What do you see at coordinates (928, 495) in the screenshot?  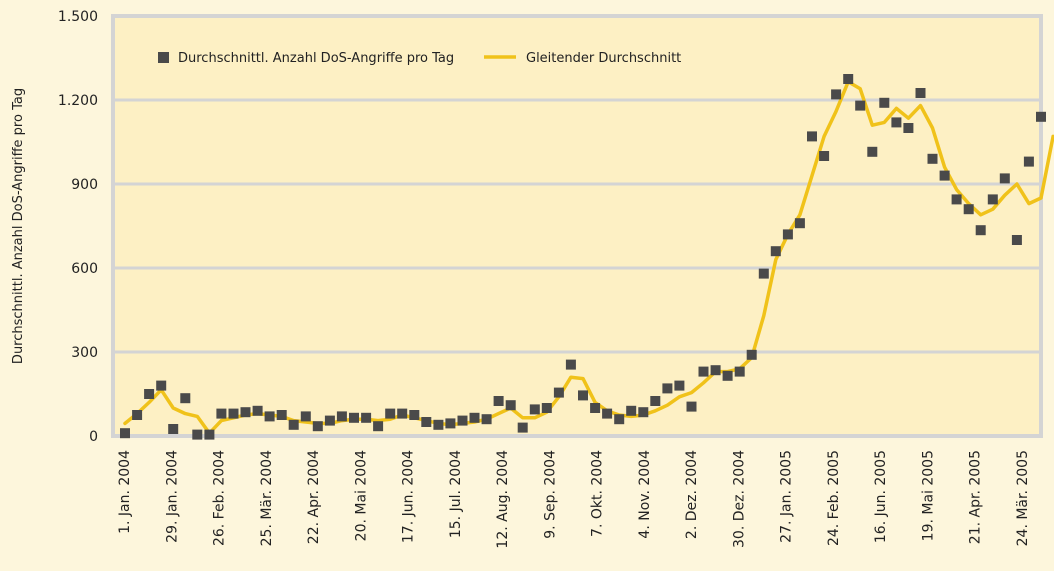 I see `x-tick-label: 19. Mai 2005` at bounding box center [928, 495].